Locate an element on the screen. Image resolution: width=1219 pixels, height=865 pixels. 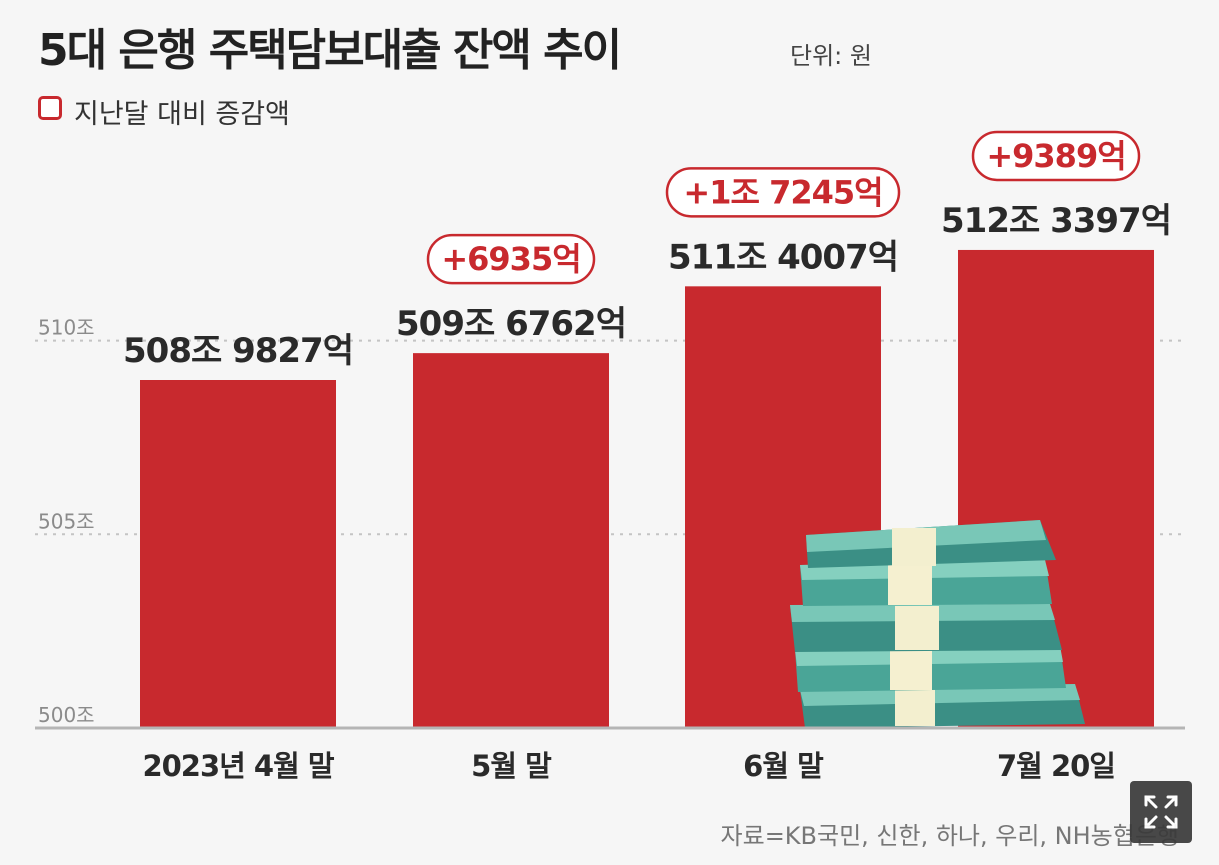
value-label: 509조 6762억 is located at coordinates (511, 324).